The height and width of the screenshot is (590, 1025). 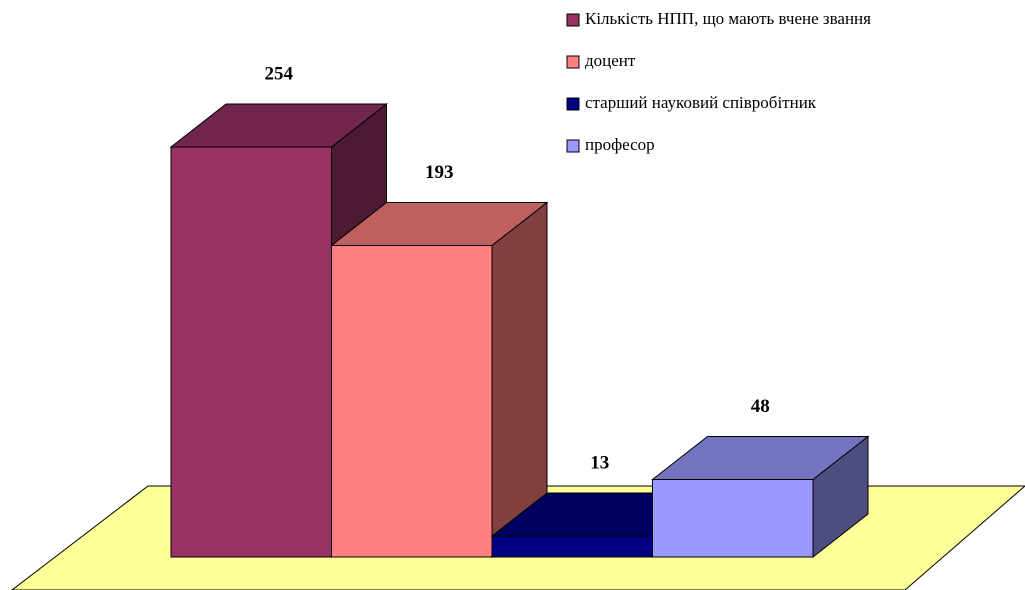 What do you see at coordinates (760, 406) in the screenshot?
I see `value-label: 48` at bounding box center [760, 406].